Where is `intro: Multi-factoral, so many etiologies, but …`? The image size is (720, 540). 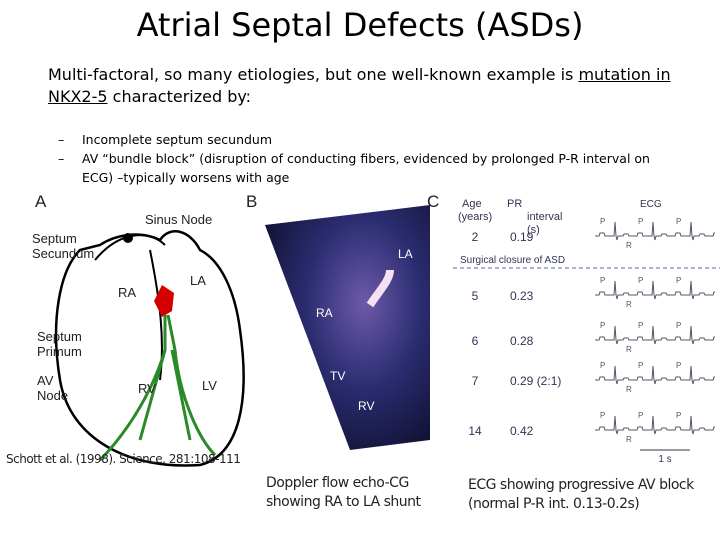
intro: Multi-factoral, so many etiologies, but … is located at coordinates (368, 86).